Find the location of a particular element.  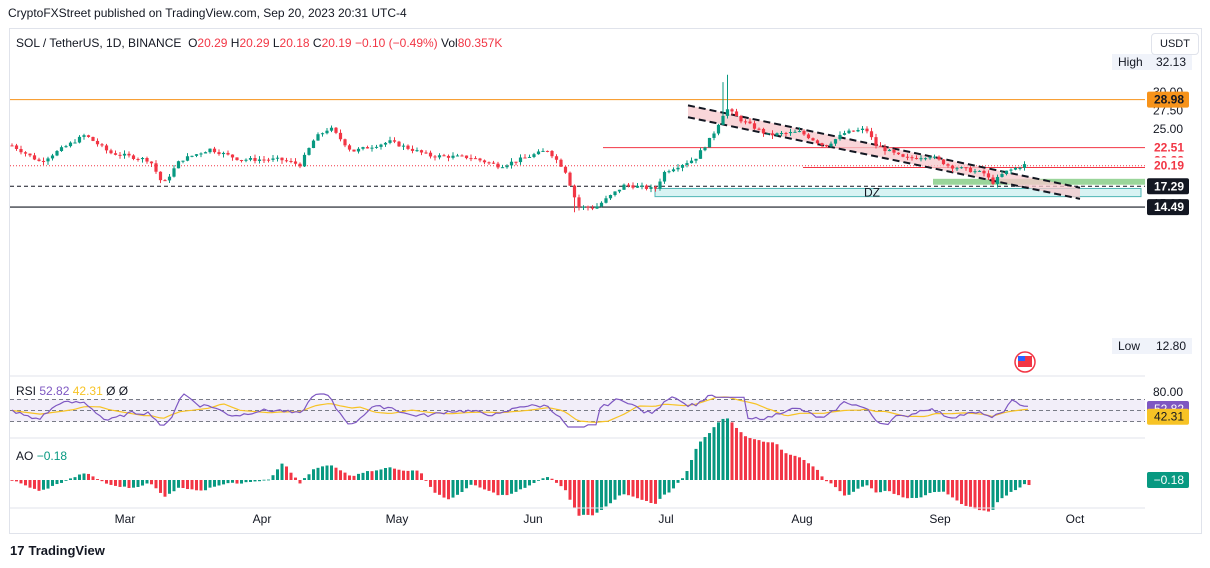

legend-symbol: SOL / TetherUS, 1D, BINANCE is located at coordinates (99, 43).